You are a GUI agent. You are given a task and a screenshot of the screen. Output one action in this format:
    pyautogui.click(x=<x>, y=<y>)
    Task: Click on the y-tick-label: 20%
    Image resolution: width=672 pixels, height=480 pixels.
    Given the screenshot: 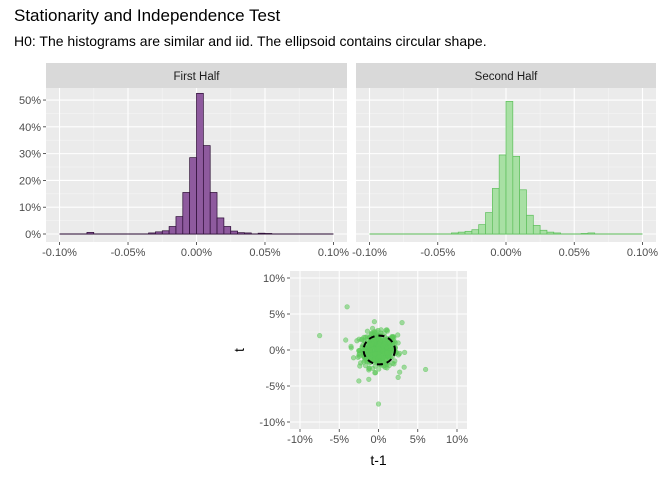 What is the action you would take?
    pyautogui.click(x=30, y=181)
    